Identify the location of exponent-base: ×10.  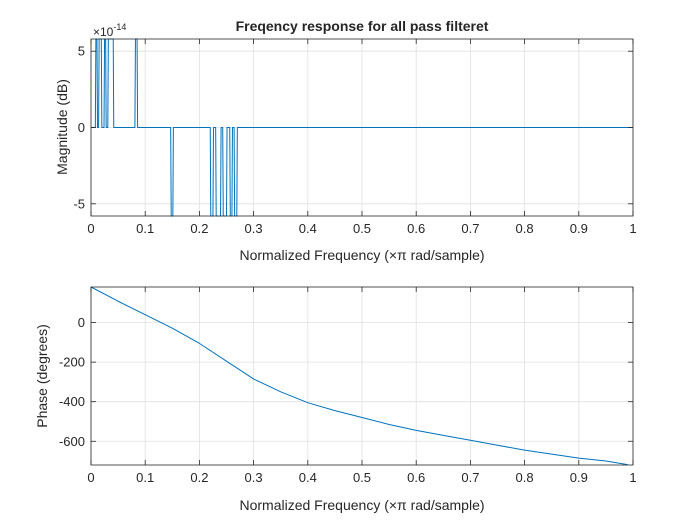
(103, 32).